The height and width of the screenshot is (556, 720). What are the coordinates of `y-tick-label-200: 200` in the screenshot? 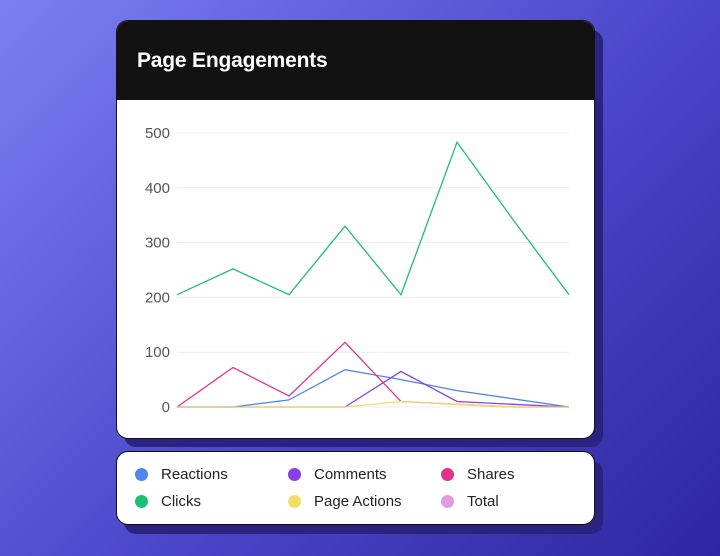 It's located at (157, 297).